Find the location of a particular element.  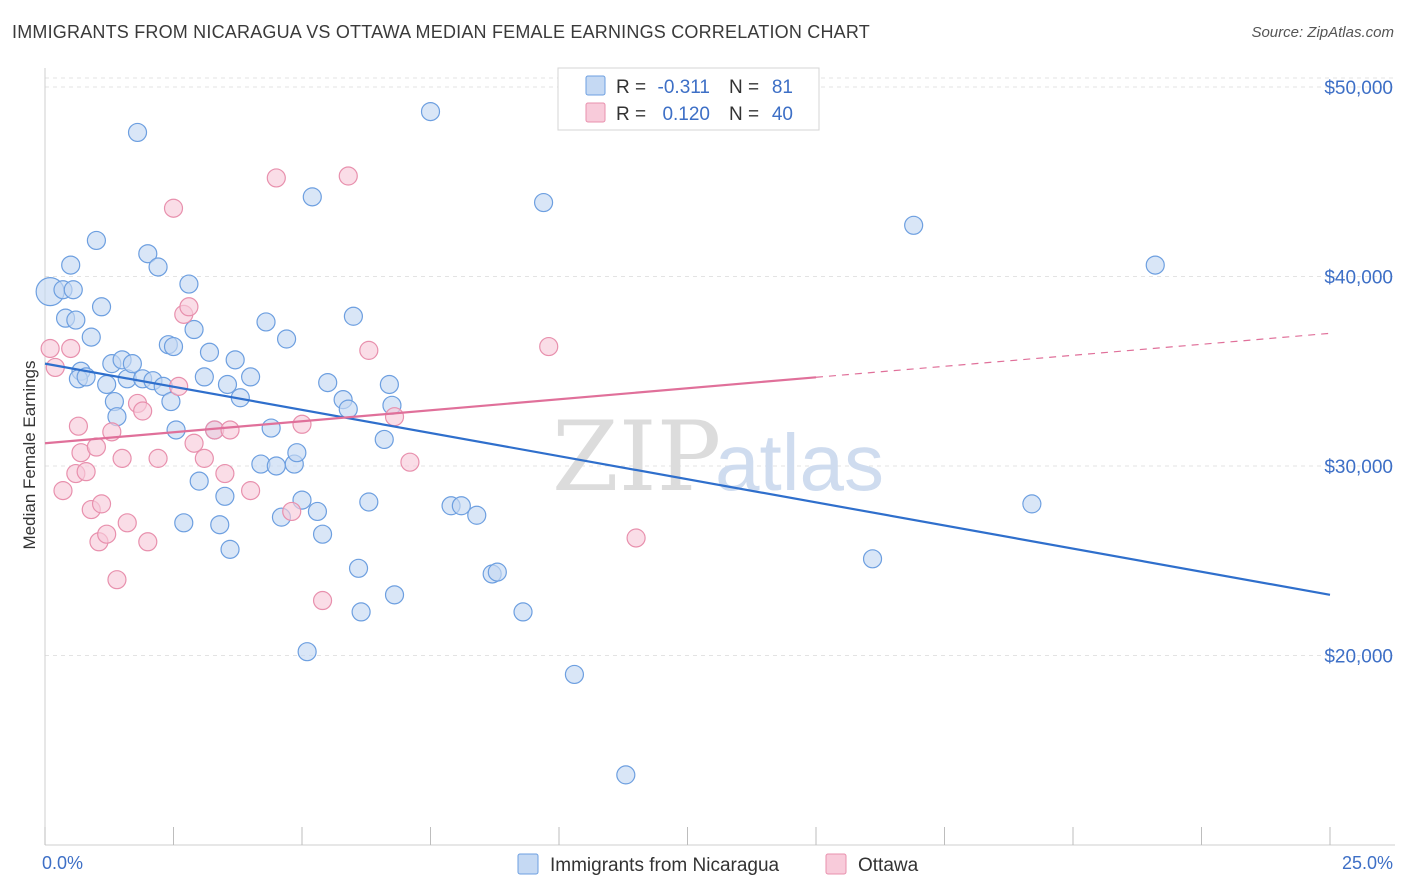

x-tick-label: 25.0% is located at coordinates (1367, 863).